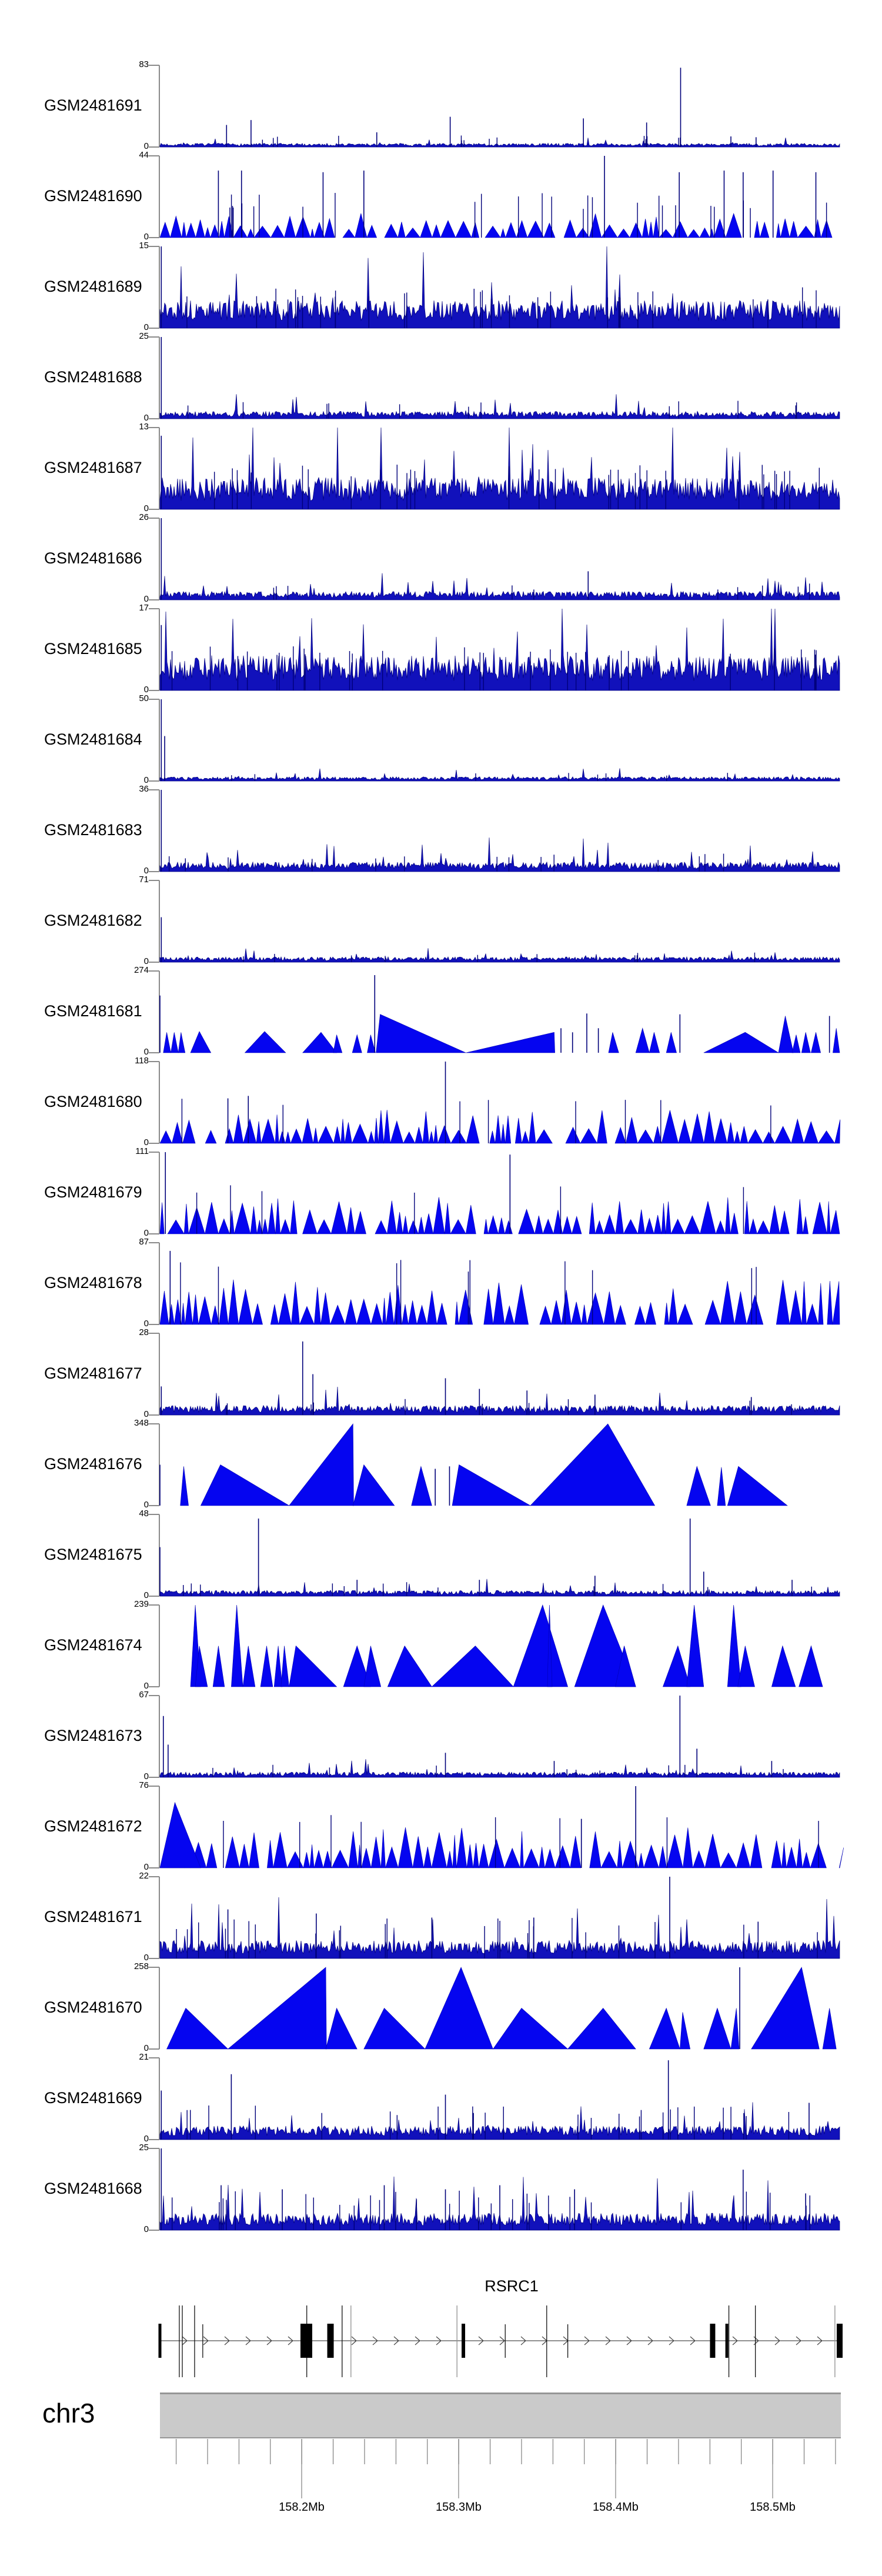  Describe the element at coordinates (93, 195) in the screenshot. I see `track-sample-label: GSM2481690` at that location.